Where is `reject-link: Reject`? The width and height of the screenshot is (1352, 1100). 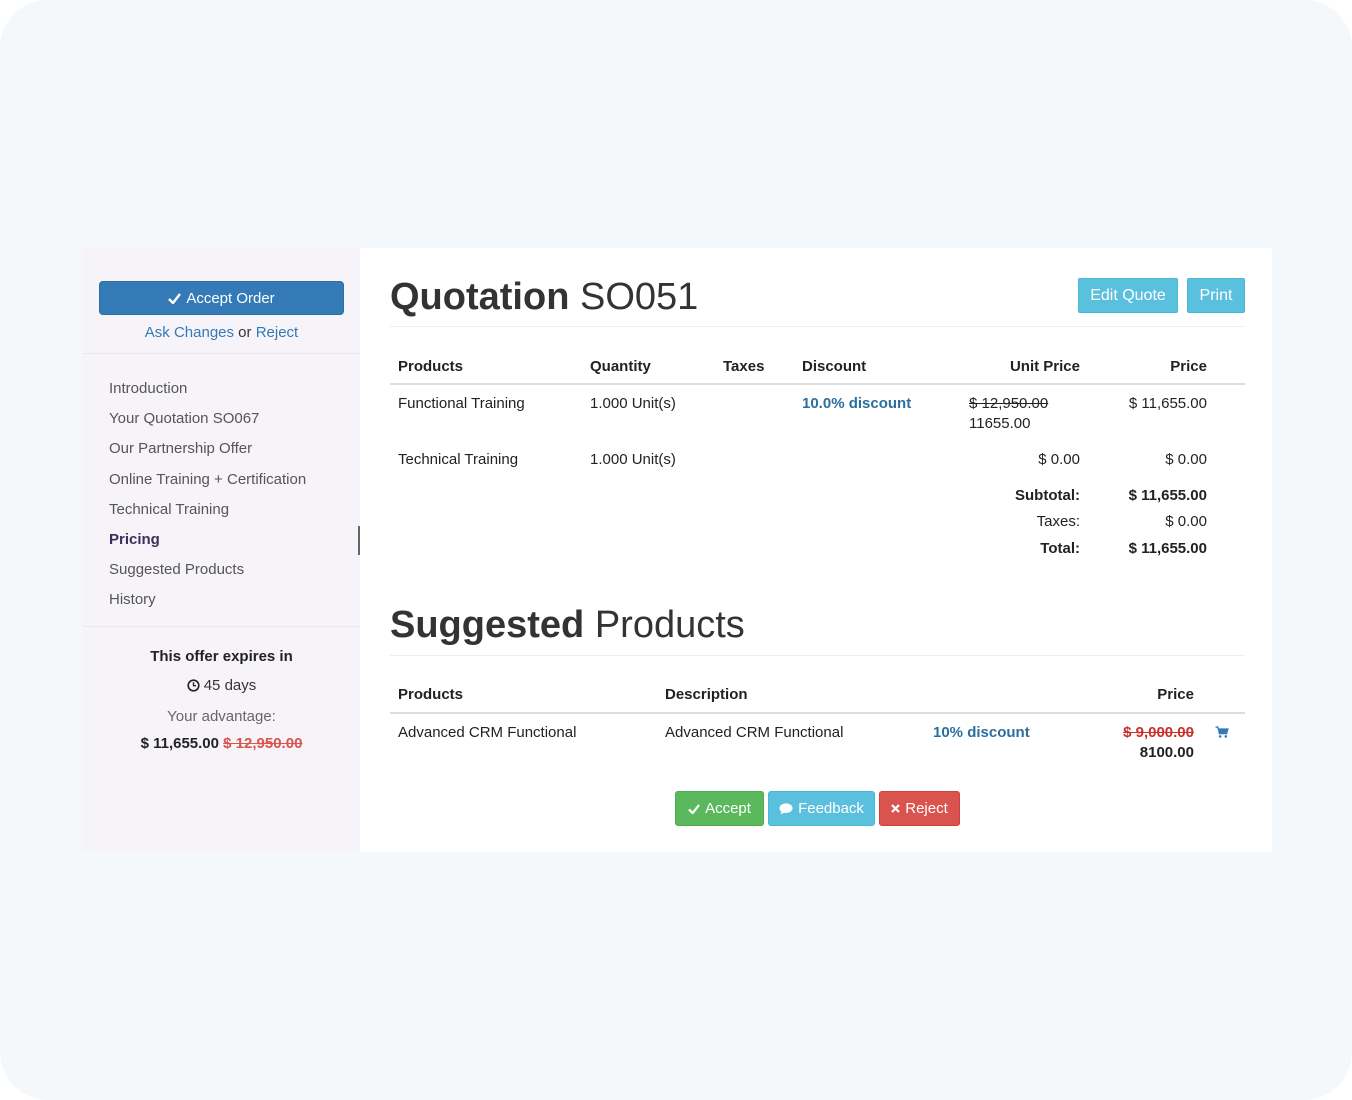
reject-link: Reject is located at coordinates (277, 332).